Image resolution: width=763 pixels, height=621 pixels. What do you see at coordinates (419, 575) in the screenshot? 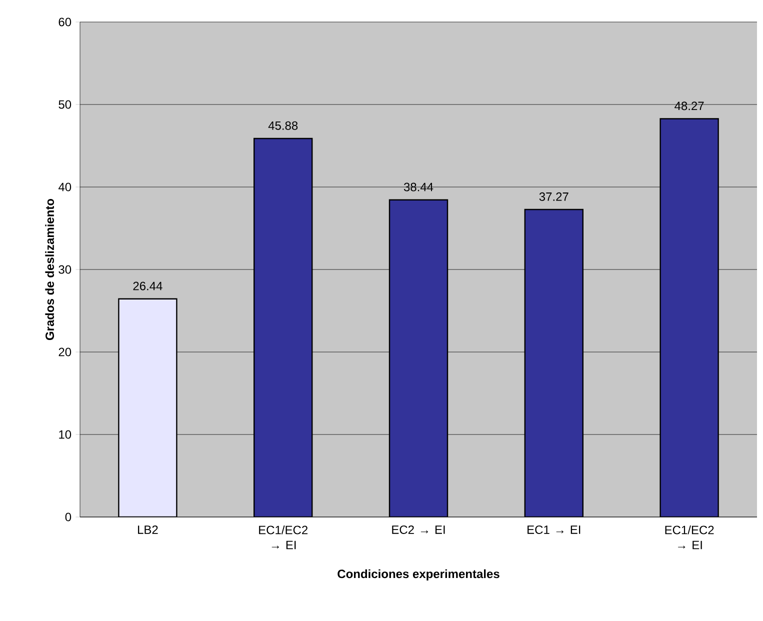
I see `x-axis-title: Condiciones experimentales` at bounding box center [419, 575].